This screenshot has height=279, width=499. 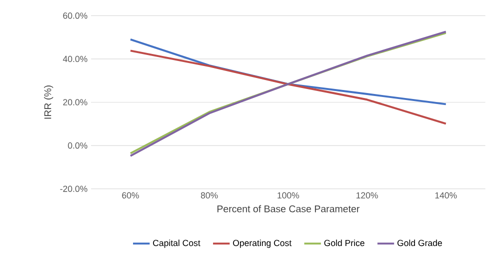 What do you see at coordinates (49, 102) in the screenshot?
I see `y-axis-title: IRR (%)` at bounding box center [49, 102].